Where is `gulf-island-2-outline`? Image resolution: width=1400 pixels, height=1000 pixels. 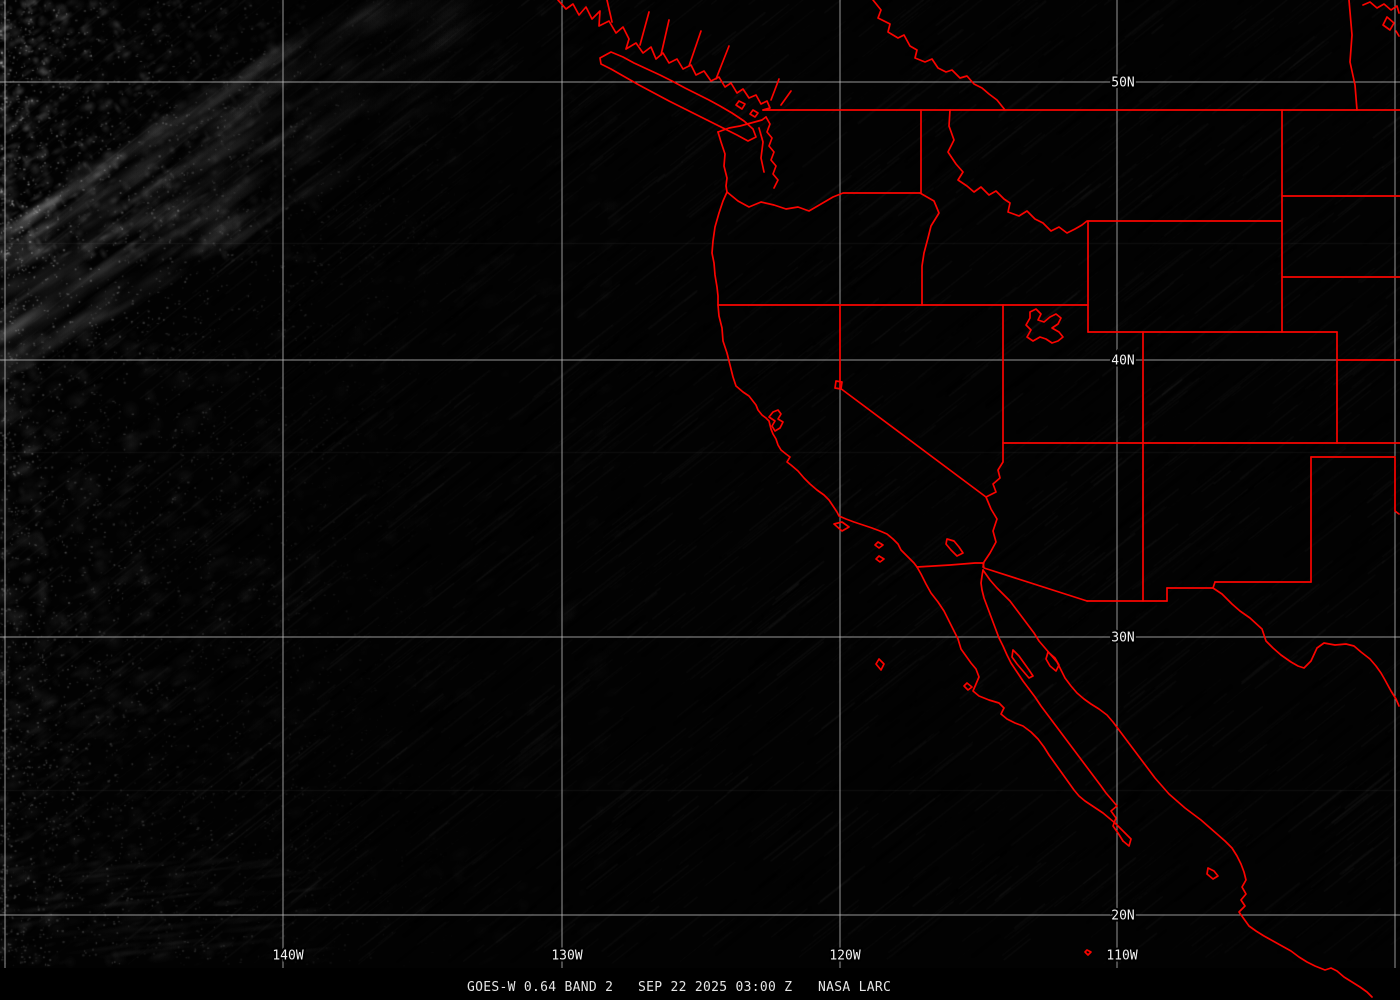
gulf-island-2-outline is located at coordinates (754, 113).